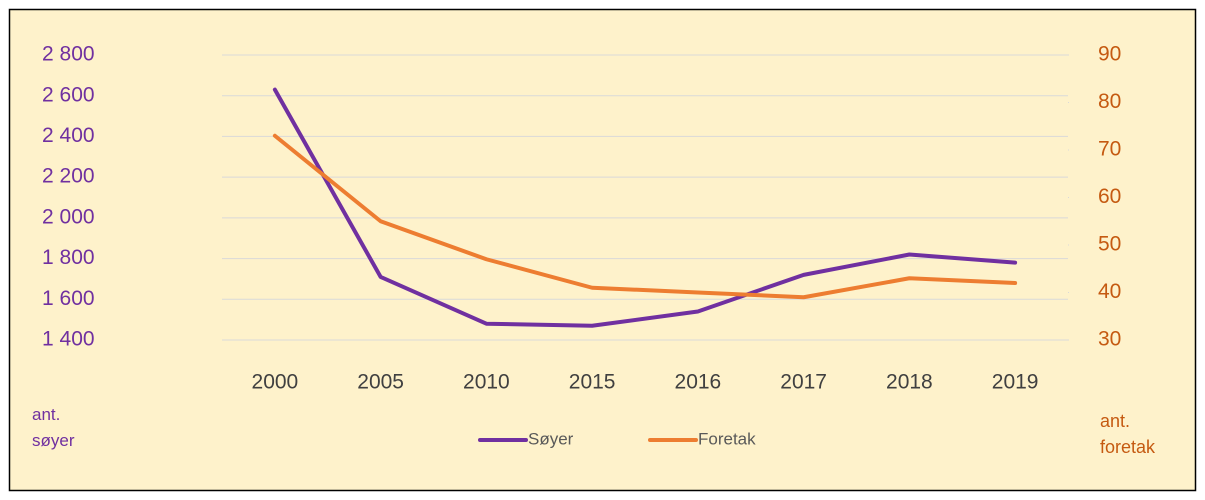 The image size is (1205, 500). I want to click on x-tick-label: 2005, so click(380, 382).